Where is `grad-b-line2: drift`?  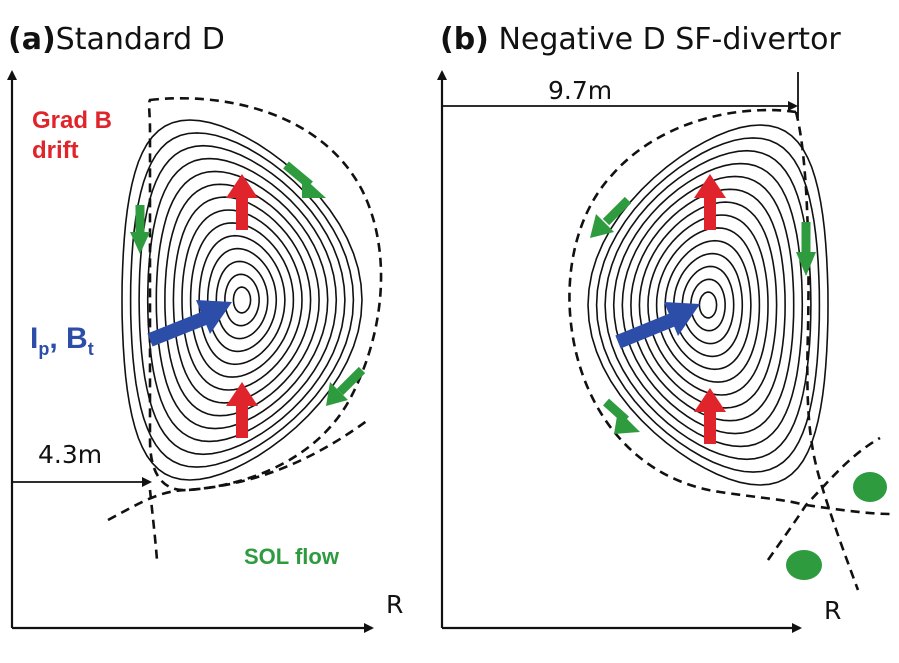
grad-b-line2: drift is located at coordinates (55, 150).